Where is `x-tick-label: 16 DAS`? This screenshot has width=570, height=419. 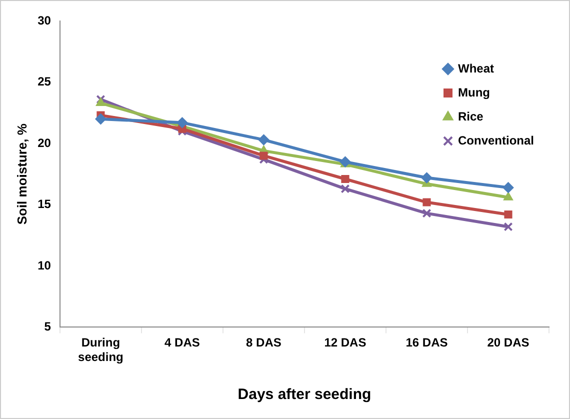
x-tick-label: 16 DAS is located at coordinates (427, 343).